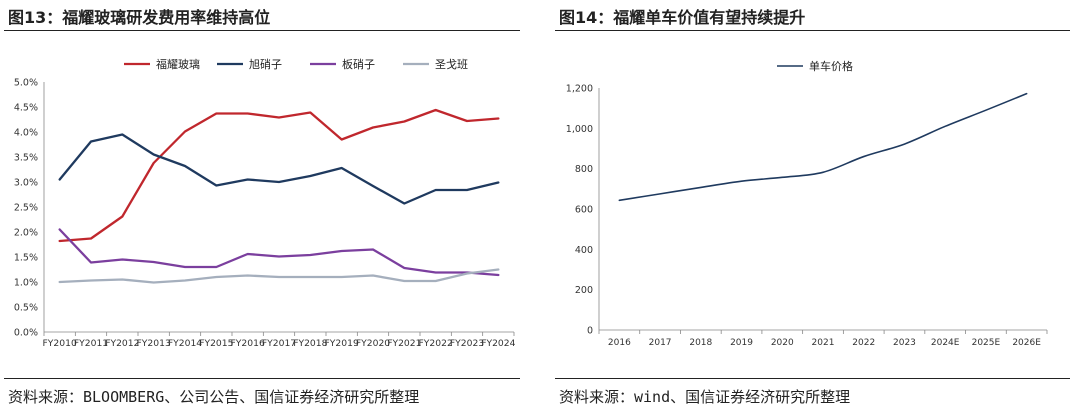  What do you see at coordinates (265, 64) in the screenshot?
I see `legend-label: 旭硝子` at bounding box center [265, 64].